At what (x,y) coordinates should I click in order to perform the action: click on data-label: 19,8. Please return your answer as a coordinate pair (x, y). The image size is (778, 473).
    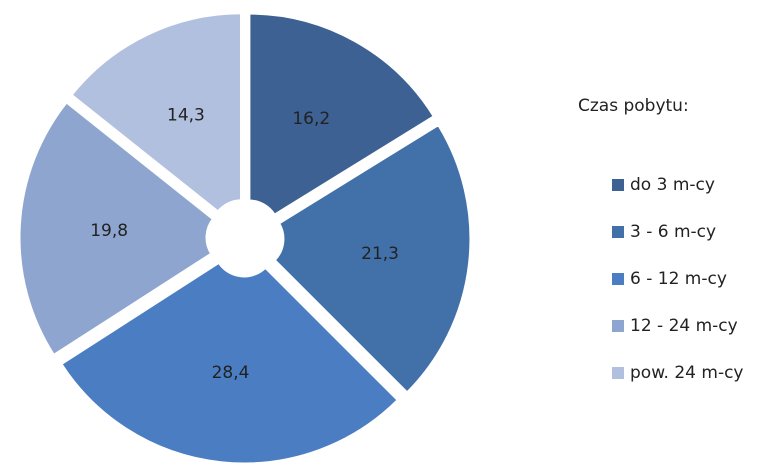
    Looking at the image, I should click on (109, 231).